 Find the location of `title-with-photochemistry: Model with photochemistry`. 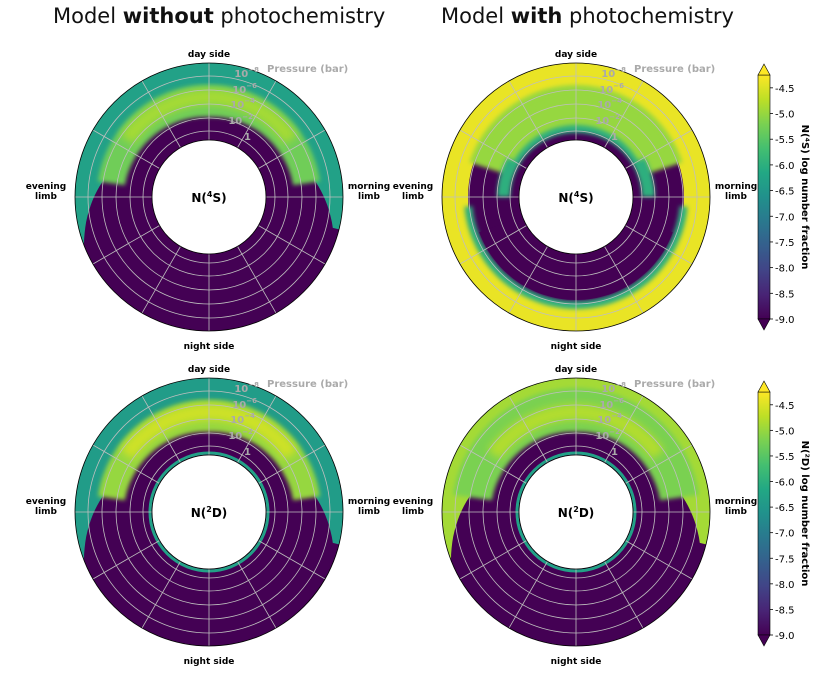

title-with-photochemistry: Model with photochemistry is located at coordinates (587, 16).